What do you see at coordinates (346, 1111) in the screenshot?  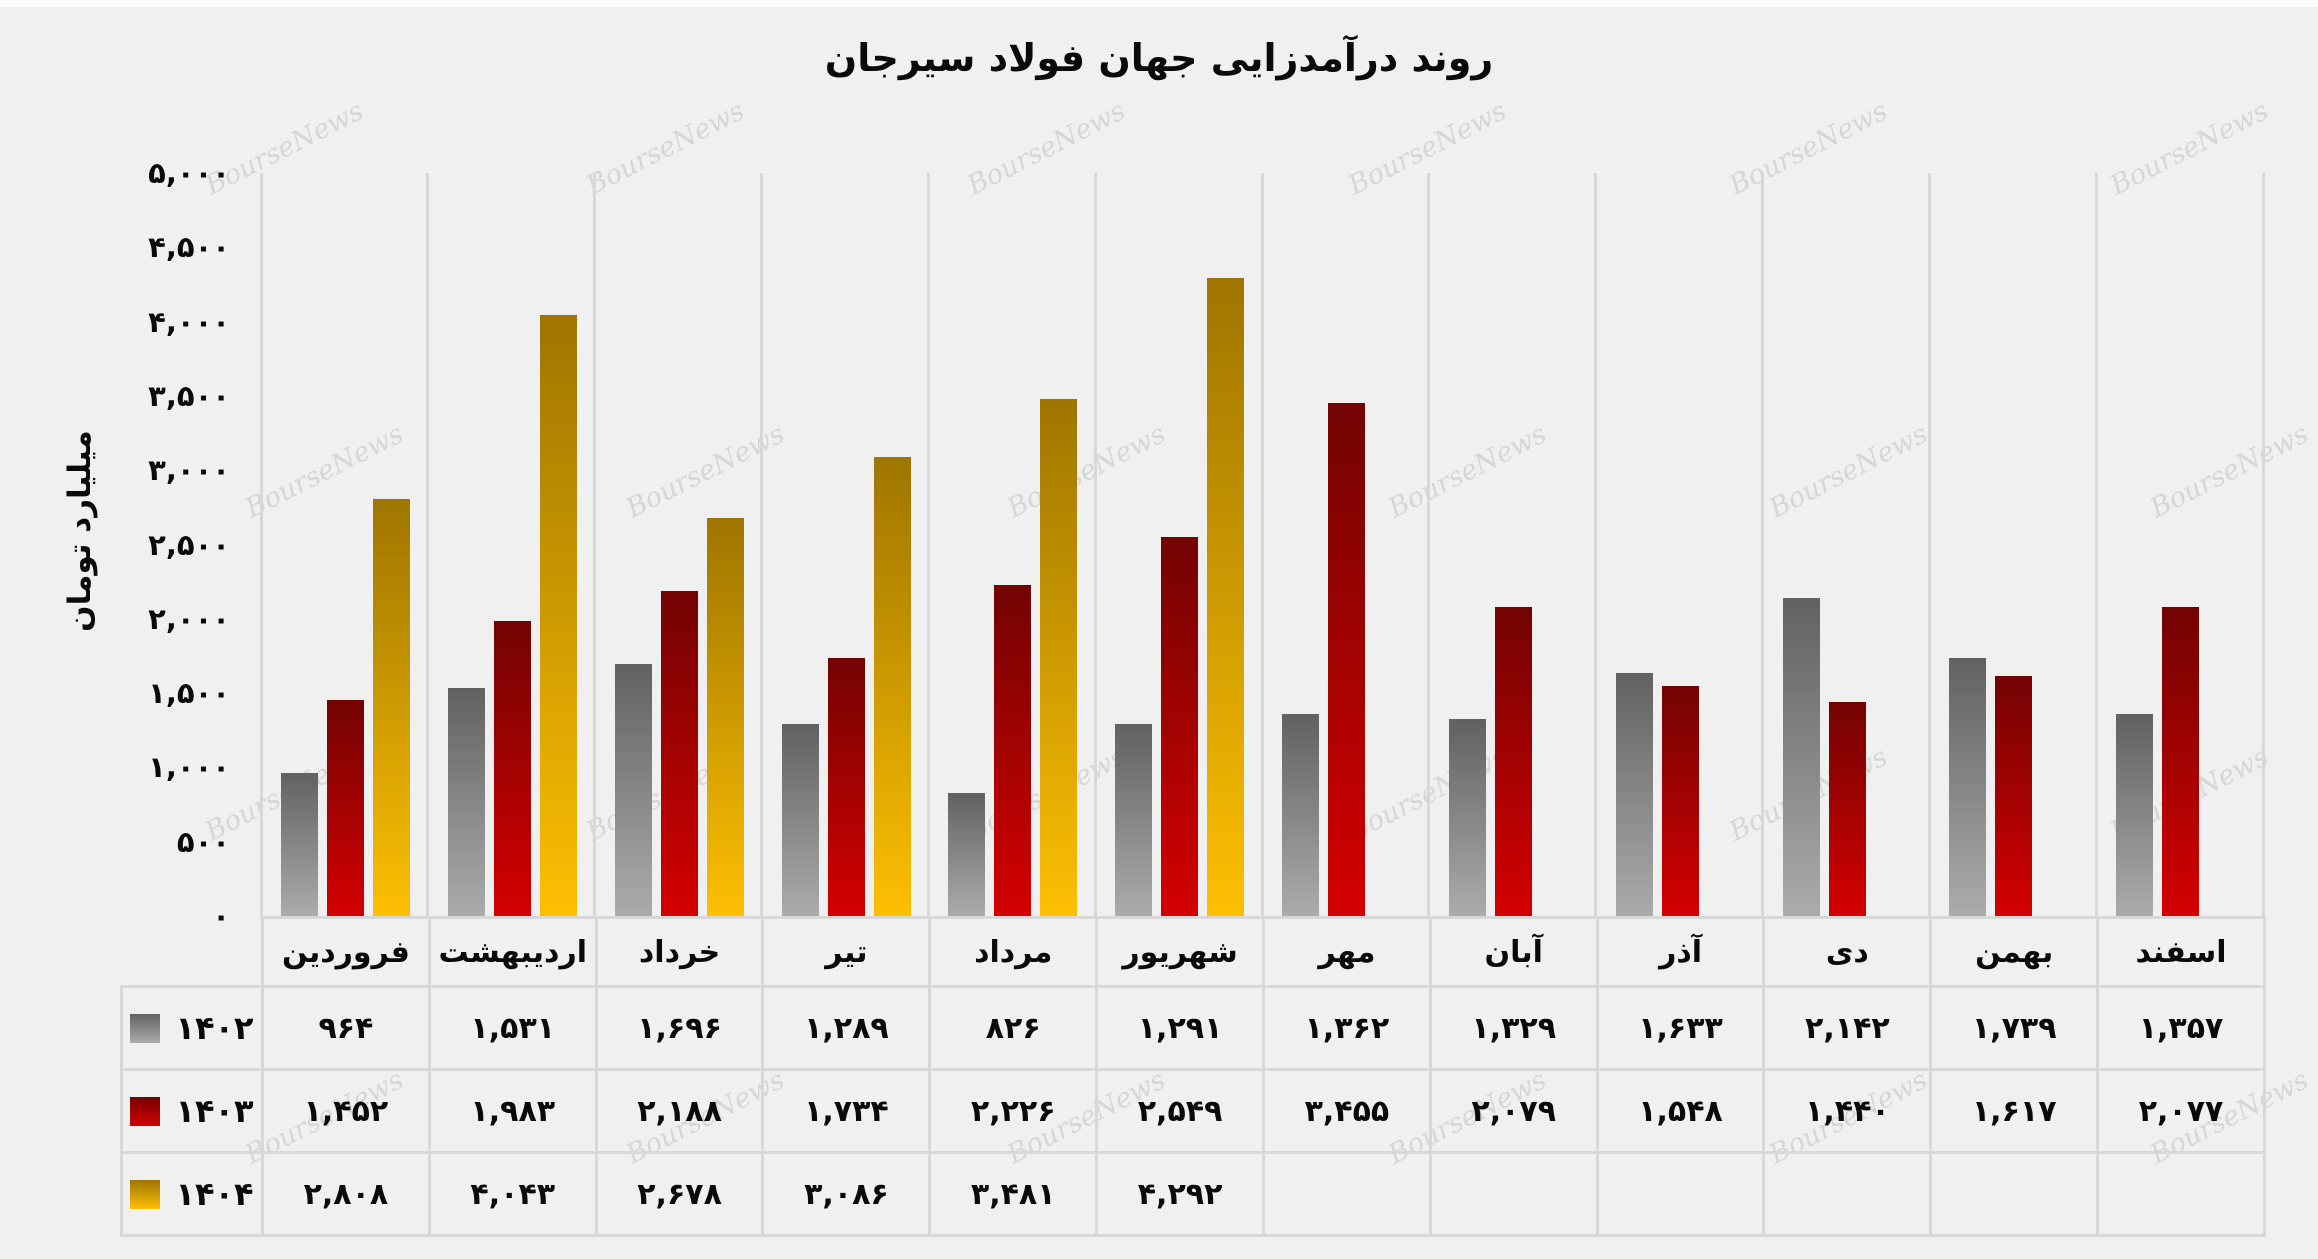 I see `value-cell-1403-m1: ۱,۴۵۲` at bounding box center [346, 1111].